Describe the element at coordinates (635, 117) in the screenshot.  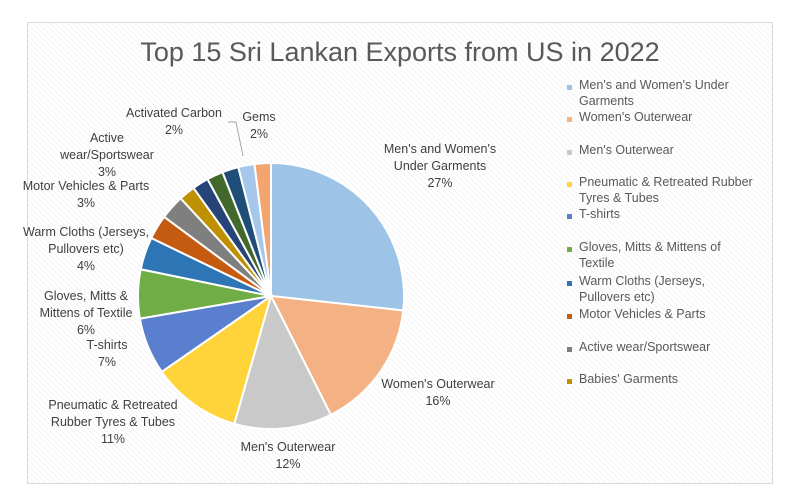
I see `legend-entry: Women's Outerwear` at that location.